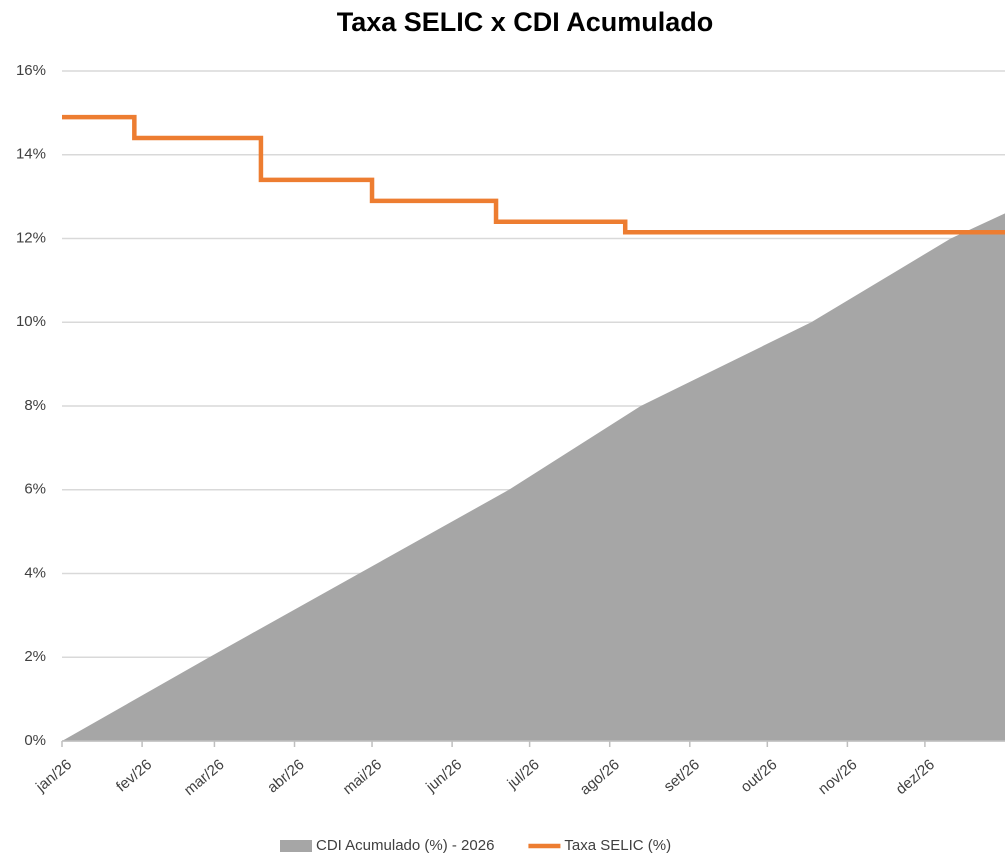 This screenshot has height=859, width=1005. What do you see at coordinates (31, 321) in the screenshot?
I see `y-tick-label: 10%` at bounding box center [31, 321].